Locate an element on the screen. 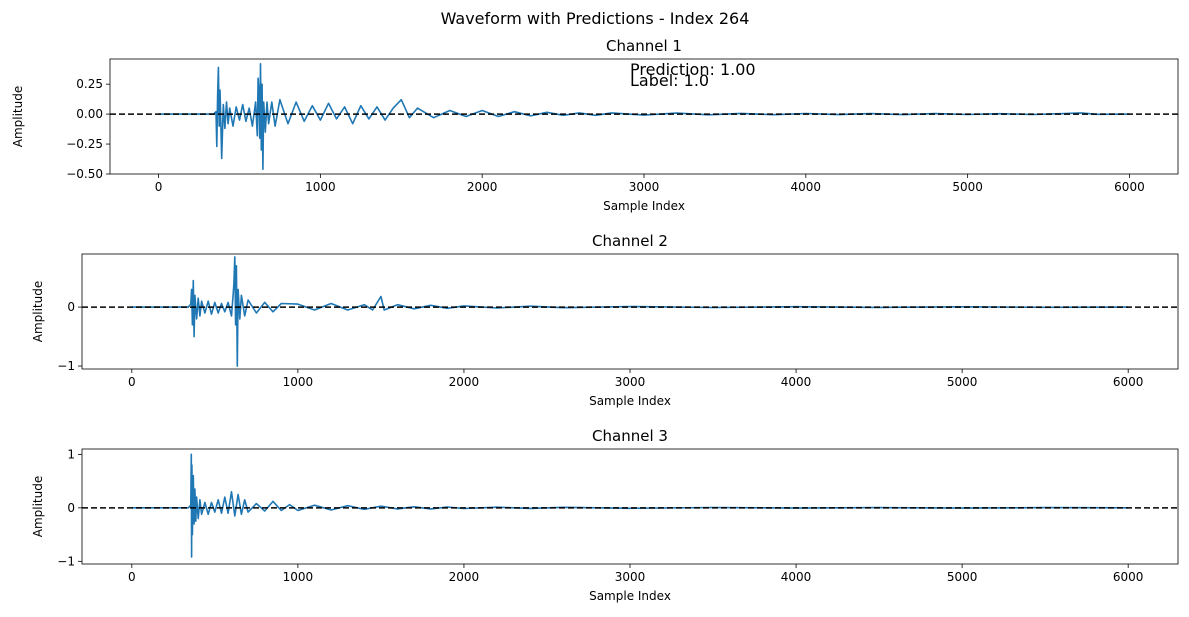 This screenshot has height=617, width=1189. prediction-annotation: Prediction: 1.00 is located at coordinates (693, 69).